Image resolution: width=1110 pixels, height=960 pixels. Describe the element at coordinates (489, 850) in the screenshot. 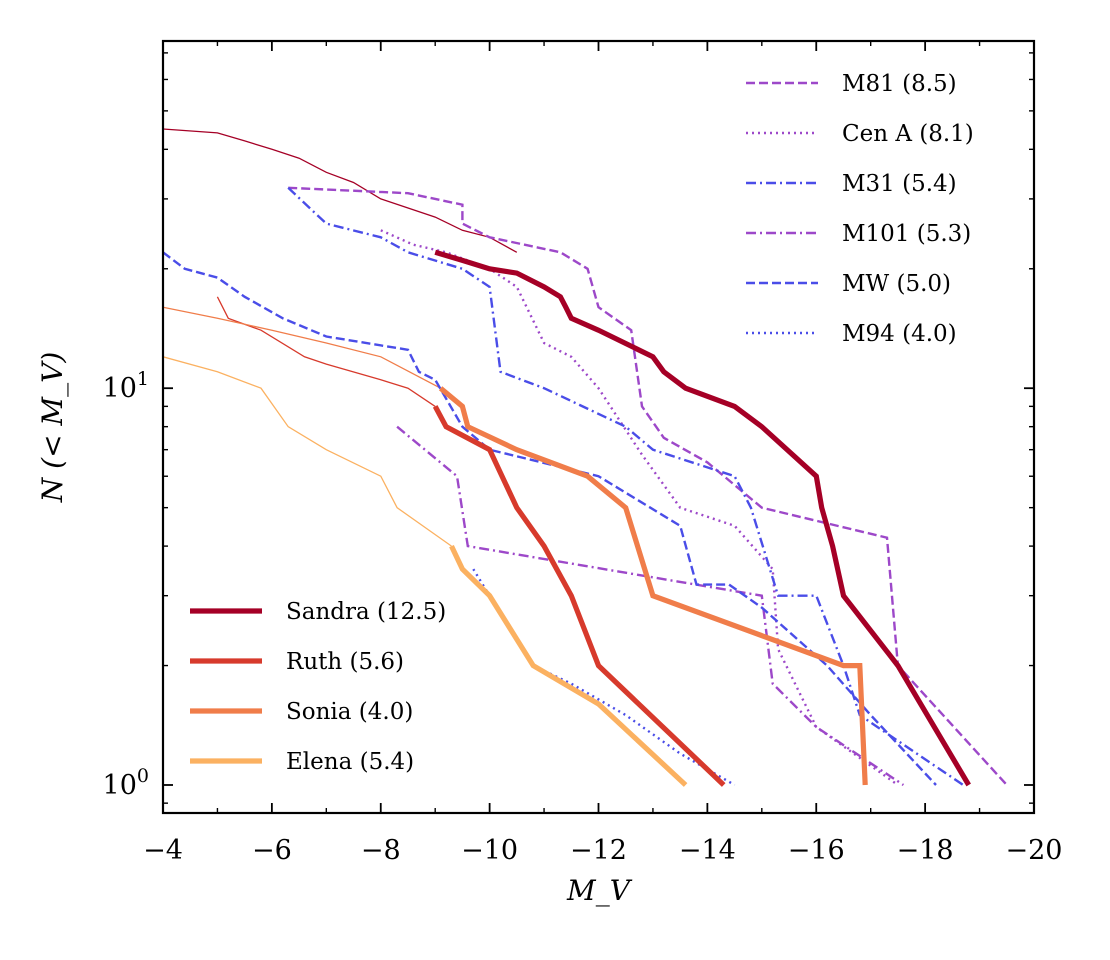

I see `x-tick-label: −10` at that location.